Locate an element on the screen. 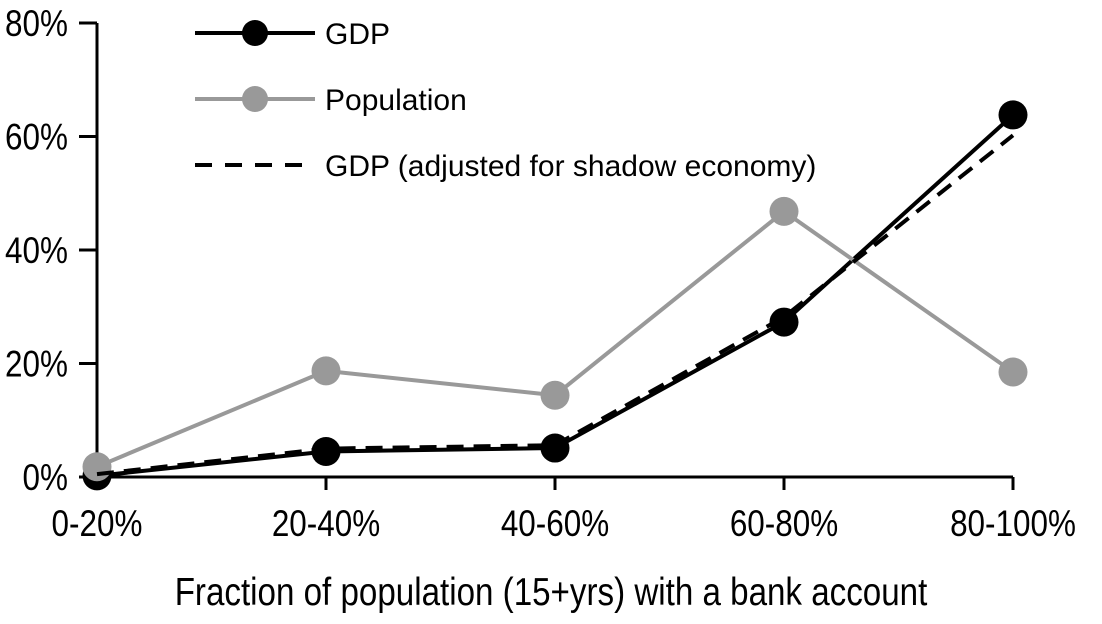 The image size is (1102, 624). legend-item: GDP (adjusted for shadow economy) is located at coordinates (505, 166).